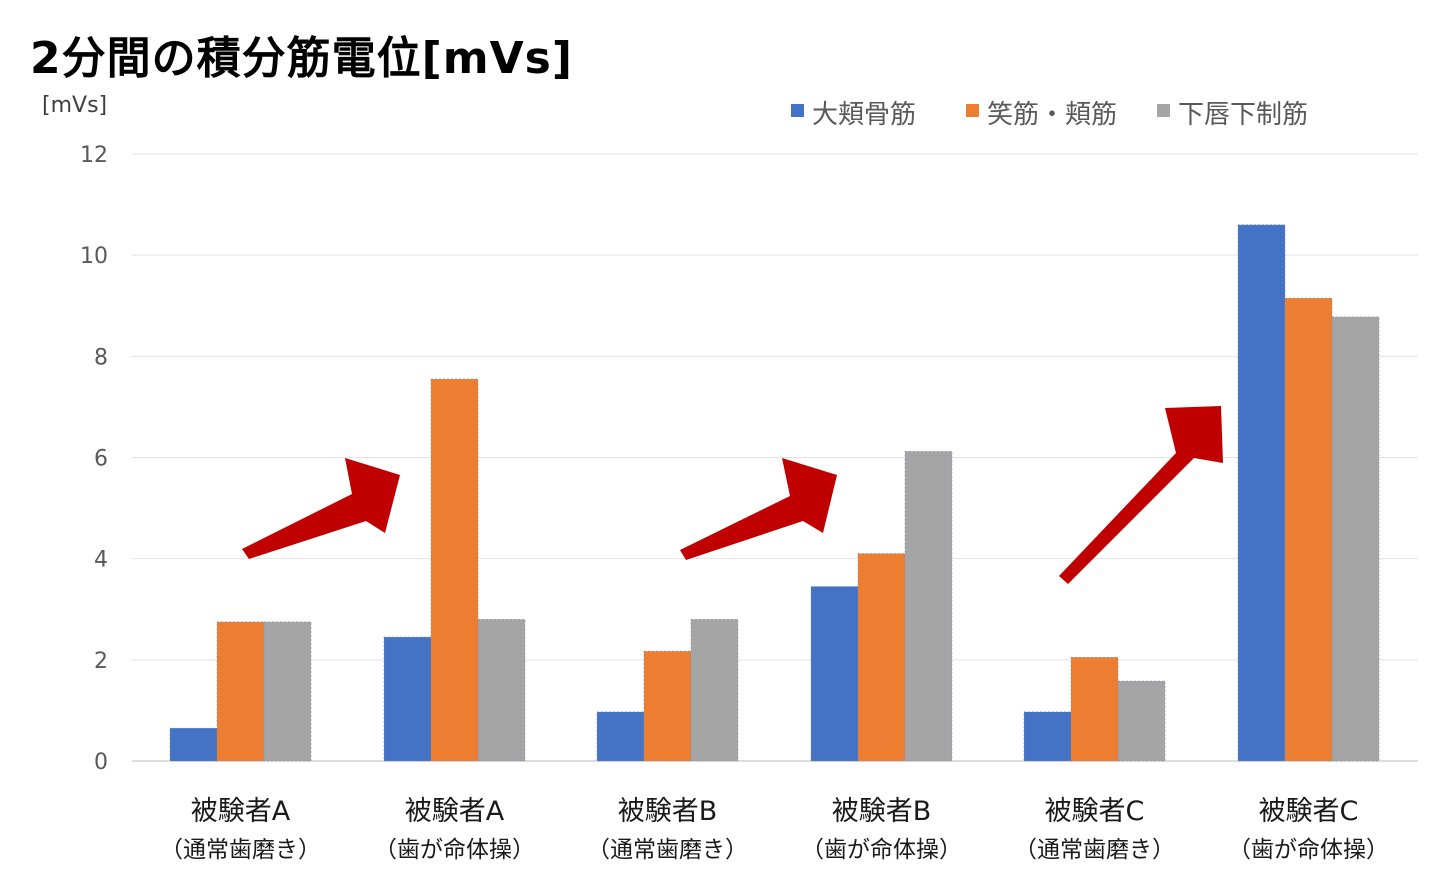 The height and width of the screenshot is (889, 1430). Describe the element at coordinates (101, 357) in the screenshot. I see `y-tick-label: 8` at that location.